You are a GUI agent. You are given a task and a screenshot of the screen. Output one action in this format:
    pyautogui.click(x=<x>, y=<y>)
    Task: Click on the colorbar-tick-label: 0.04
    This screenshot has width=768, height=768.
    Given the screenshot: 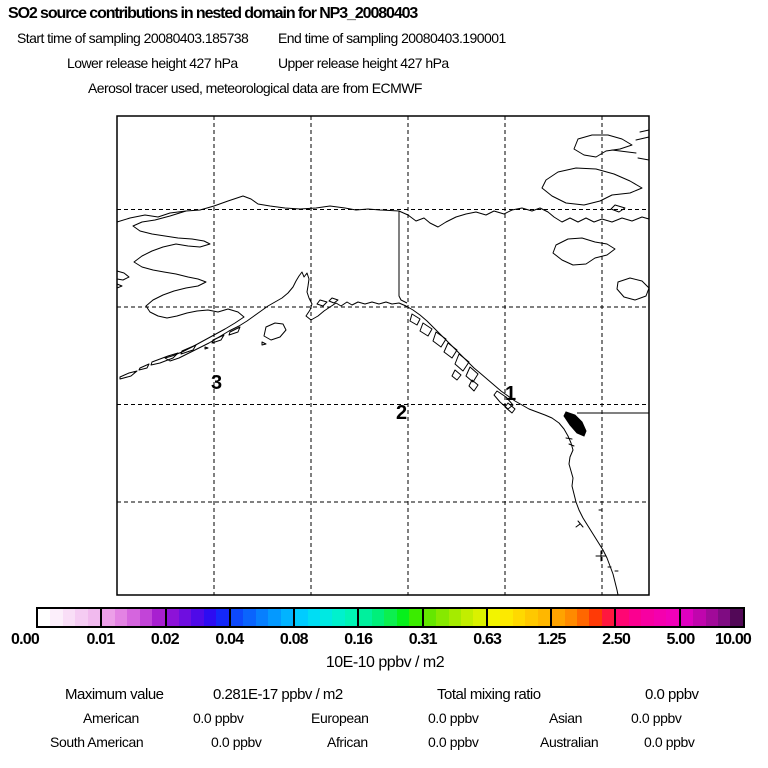 What is the action you would take?
    pyautogui.click(x=229, y=639)
    